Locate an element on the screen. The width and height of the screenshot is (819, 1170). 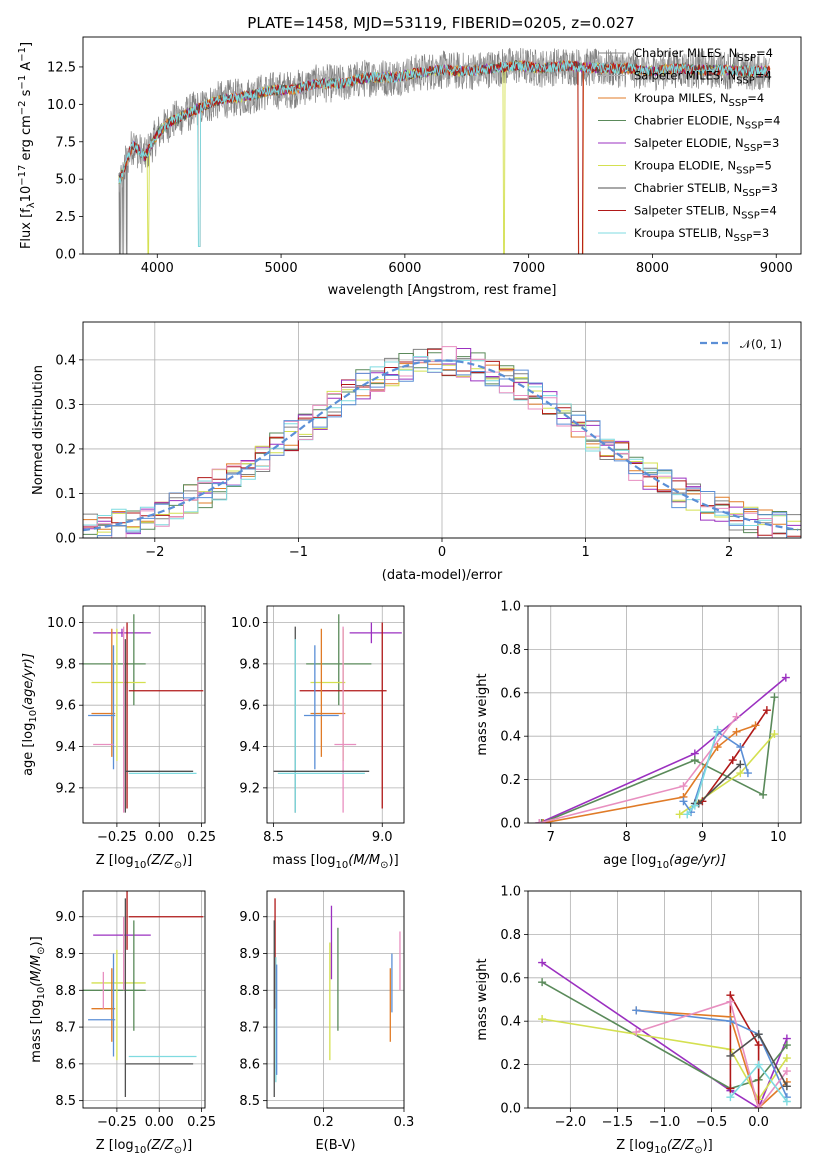
x-tick-label: 9000 is located at coordinates (776, 268).